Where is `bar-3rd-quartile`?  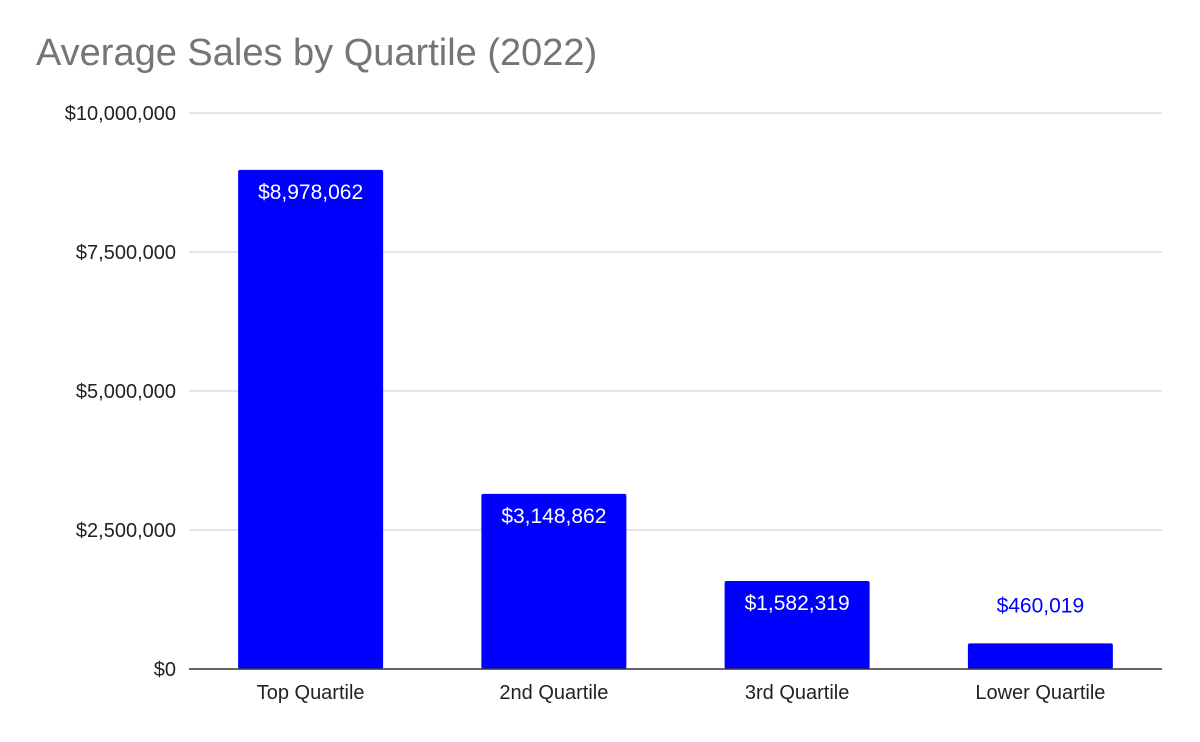 bar-3rd-quartile is located at coordinates (797, 625).